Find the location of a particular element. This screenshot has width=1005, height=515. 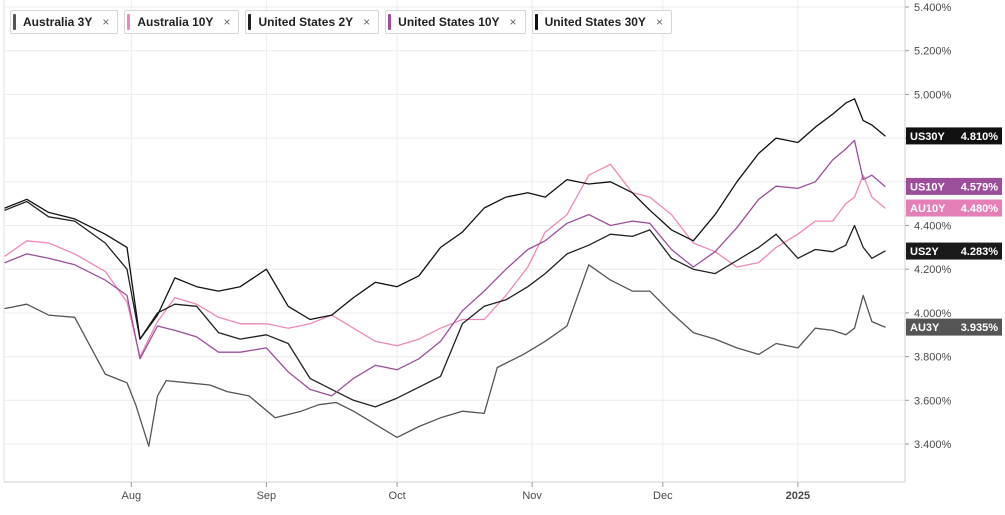

last-value-badge-united-states-2y: US2Y 4.283% is located at coordinates (954, 251).